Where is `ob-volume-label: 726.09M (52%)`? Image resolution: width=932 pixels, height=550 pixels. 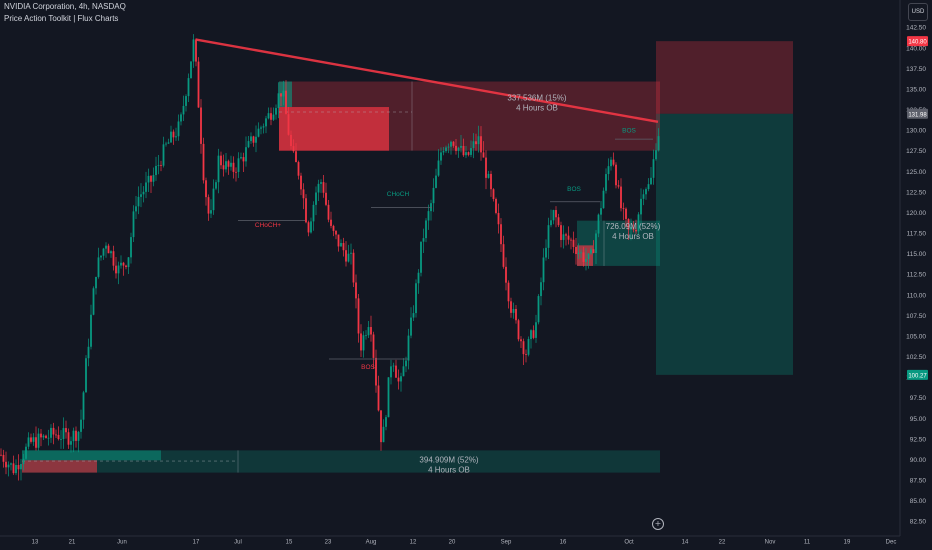 ob-volume-label: 726.09M (52%) is located at coordinates (633, 226).